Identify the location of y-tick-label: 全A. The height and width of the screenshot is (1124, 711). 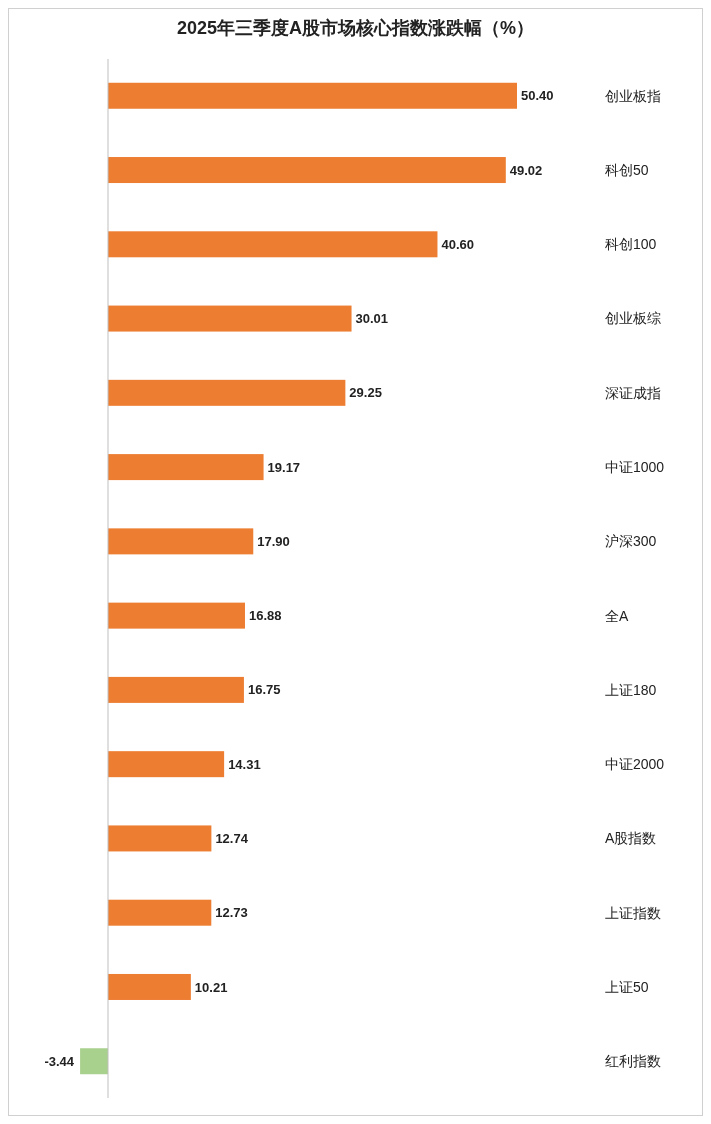
(617, 615).